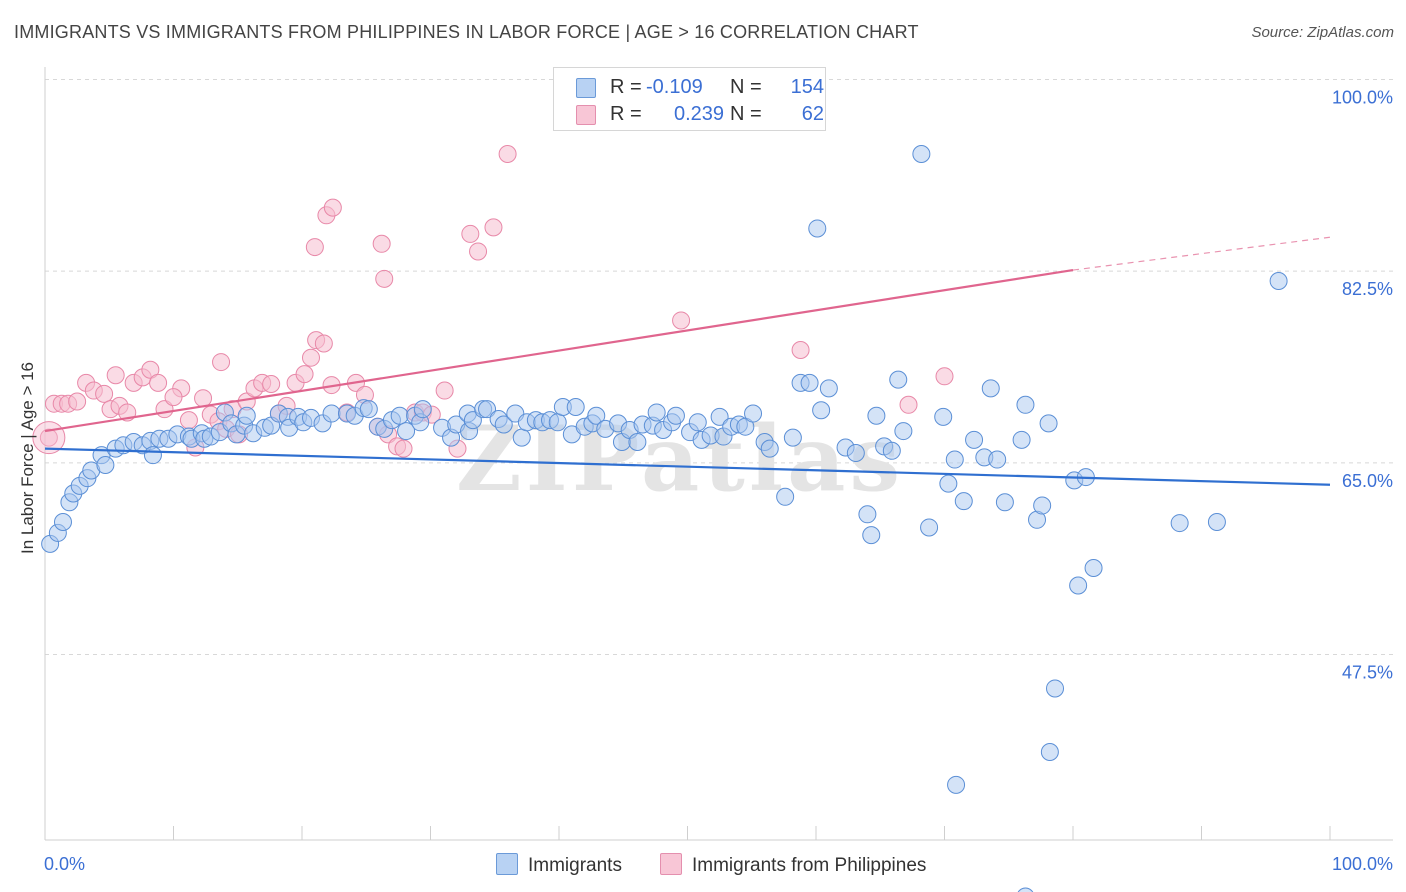 Image resolution: width=1406 pixels, height=892 pixels. I want to click on legend-r-value: 0.239, so click(699, 114).